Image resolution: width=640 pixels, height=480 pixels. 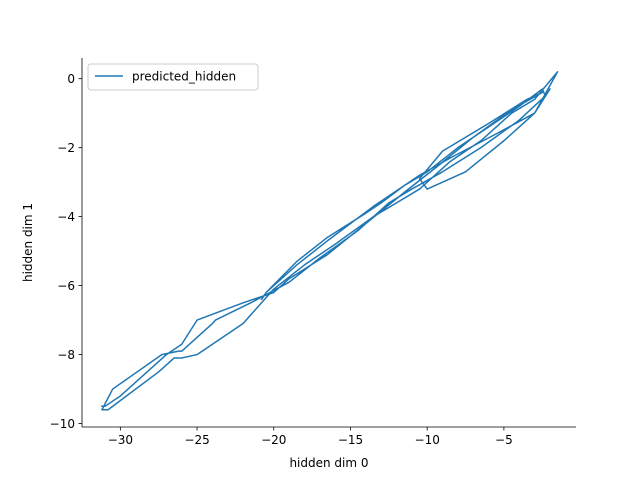 What do you see at coordinates (196, 440) in the screenshot?
I see `x-tick-label: −25` at bounding box center [196, 440].